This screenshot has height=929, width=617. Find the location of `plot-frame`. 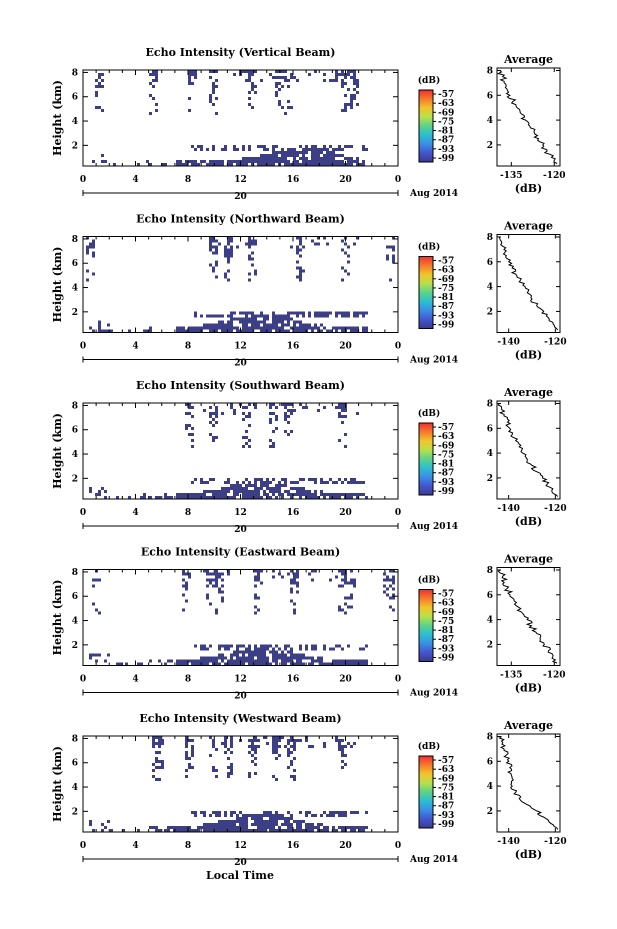

plot-frame is located at coordinates (240, 118).